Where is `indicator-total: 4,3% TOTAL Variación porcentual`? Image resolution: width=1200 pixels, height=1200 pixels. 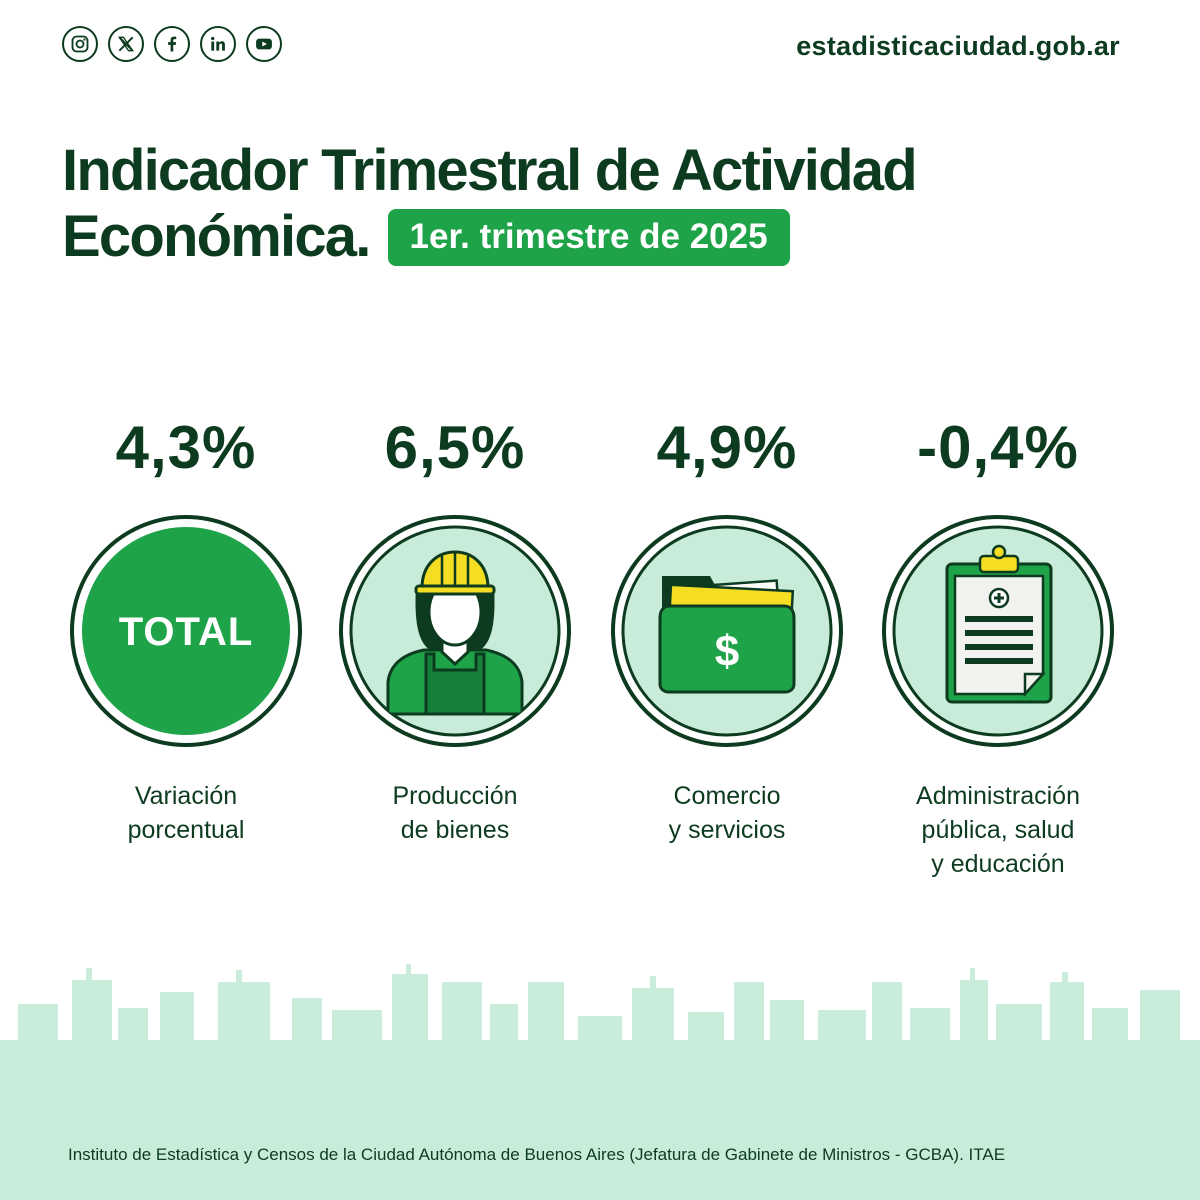 indicator-total: 4,3% TOTAL Variación porcentual is located at coordinates (186, 627).